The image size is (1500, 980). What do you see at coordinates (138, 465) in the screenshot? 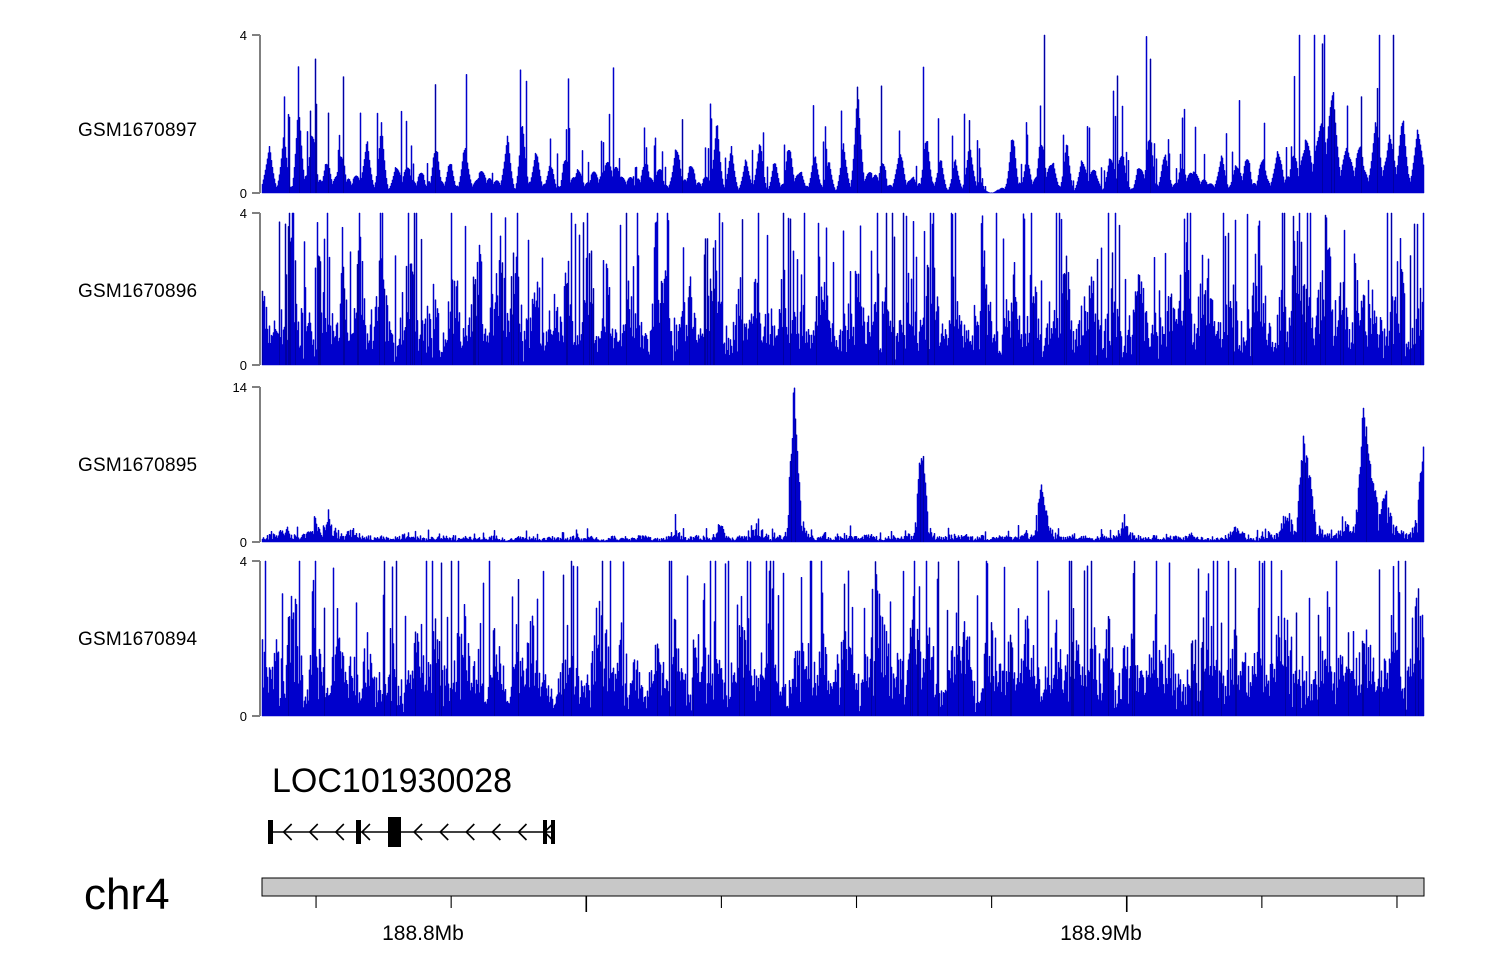
I see `track-label-gsm1670895: GSM1670895` at bounding box center [138, 465].